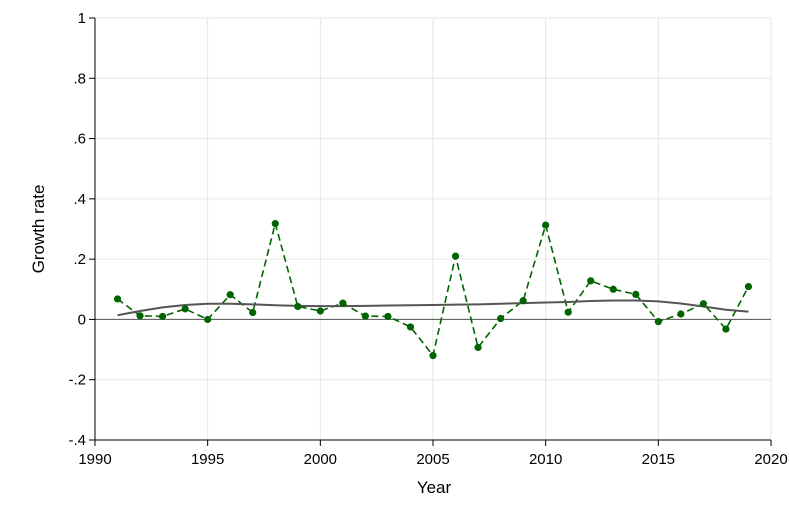 This screenshot has height=526, width=789. I want to click on x-tick-label: 1990, so click(94, 459).